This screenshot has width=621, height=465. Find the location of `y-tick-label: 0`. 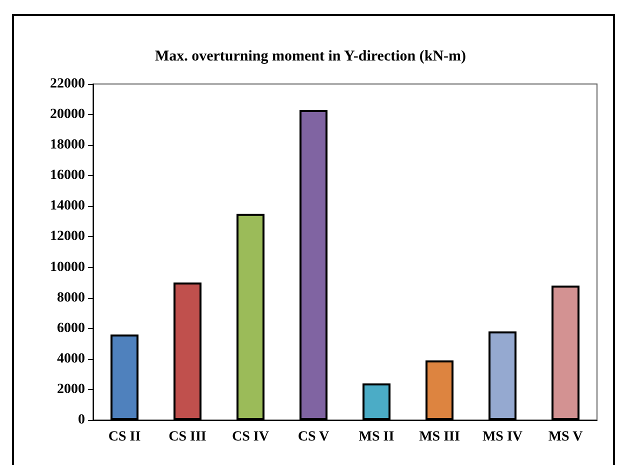

y-tick-label: 0 is located at coordinates (81, 420).